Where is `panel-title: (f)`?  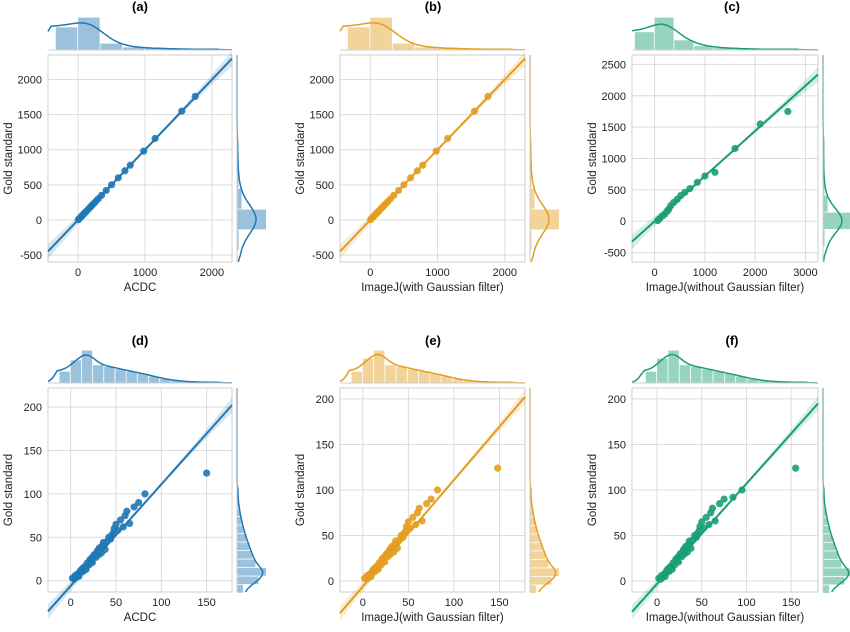
panel-title: (f) is located at coordinates (732, 340).